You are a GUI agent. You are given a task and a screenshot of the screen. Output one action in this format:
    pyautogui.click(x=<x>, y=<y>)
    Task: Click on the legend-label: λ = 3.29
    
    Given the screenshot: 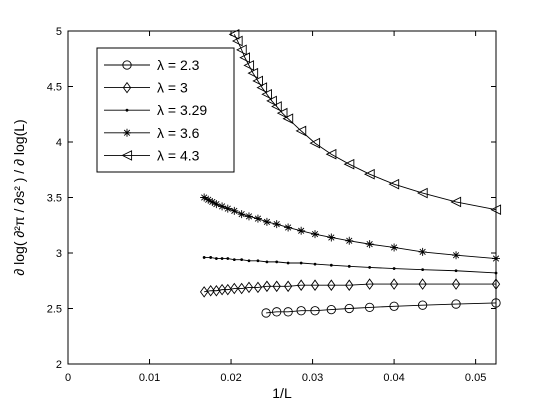 What is the action you would take?
    pyautogui.click(x=182, y=110)
    